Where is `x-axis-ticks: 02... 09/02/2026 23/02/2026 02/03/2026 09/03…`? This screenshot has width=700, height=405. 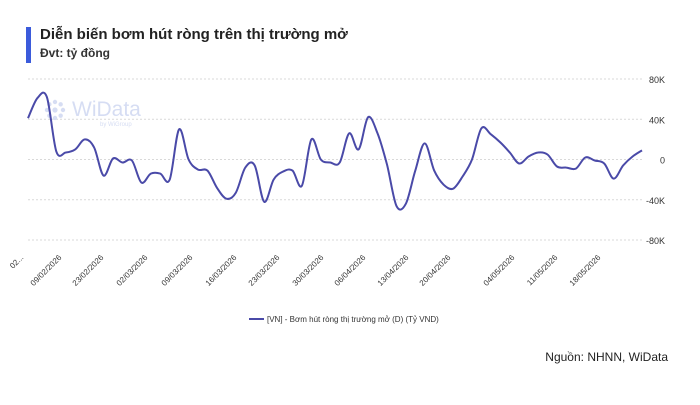
x-axis-ticks: 02... 09/02/2026 23/02/2026 02/03/2026 09/03… is located at coordinates (305, 270).